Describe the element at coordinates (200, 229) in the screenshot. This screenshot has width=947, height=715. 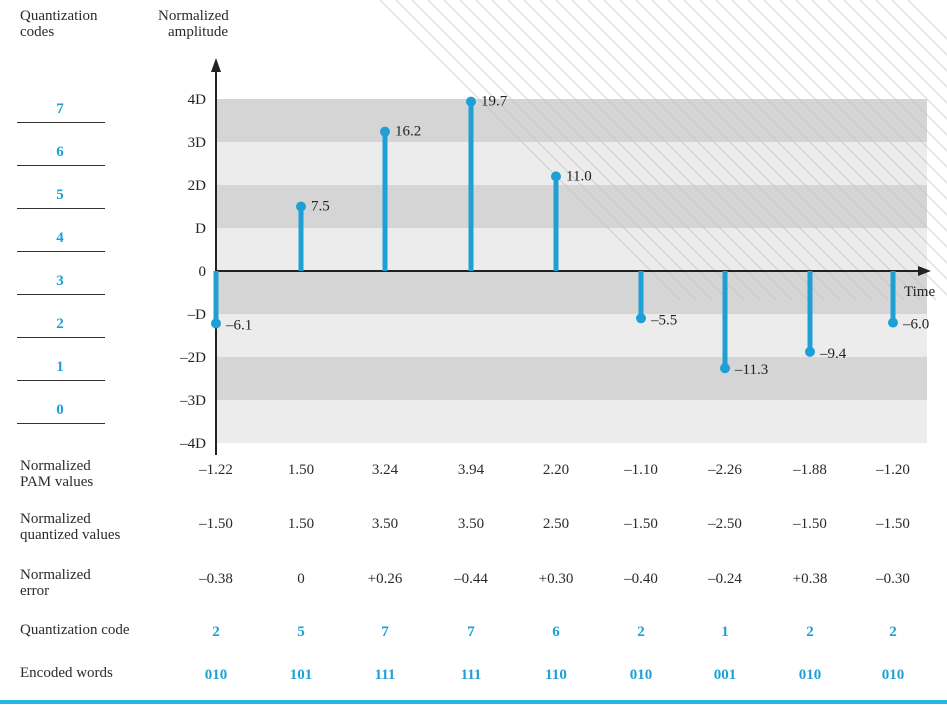
I see `y-tick-label: D` at that location.